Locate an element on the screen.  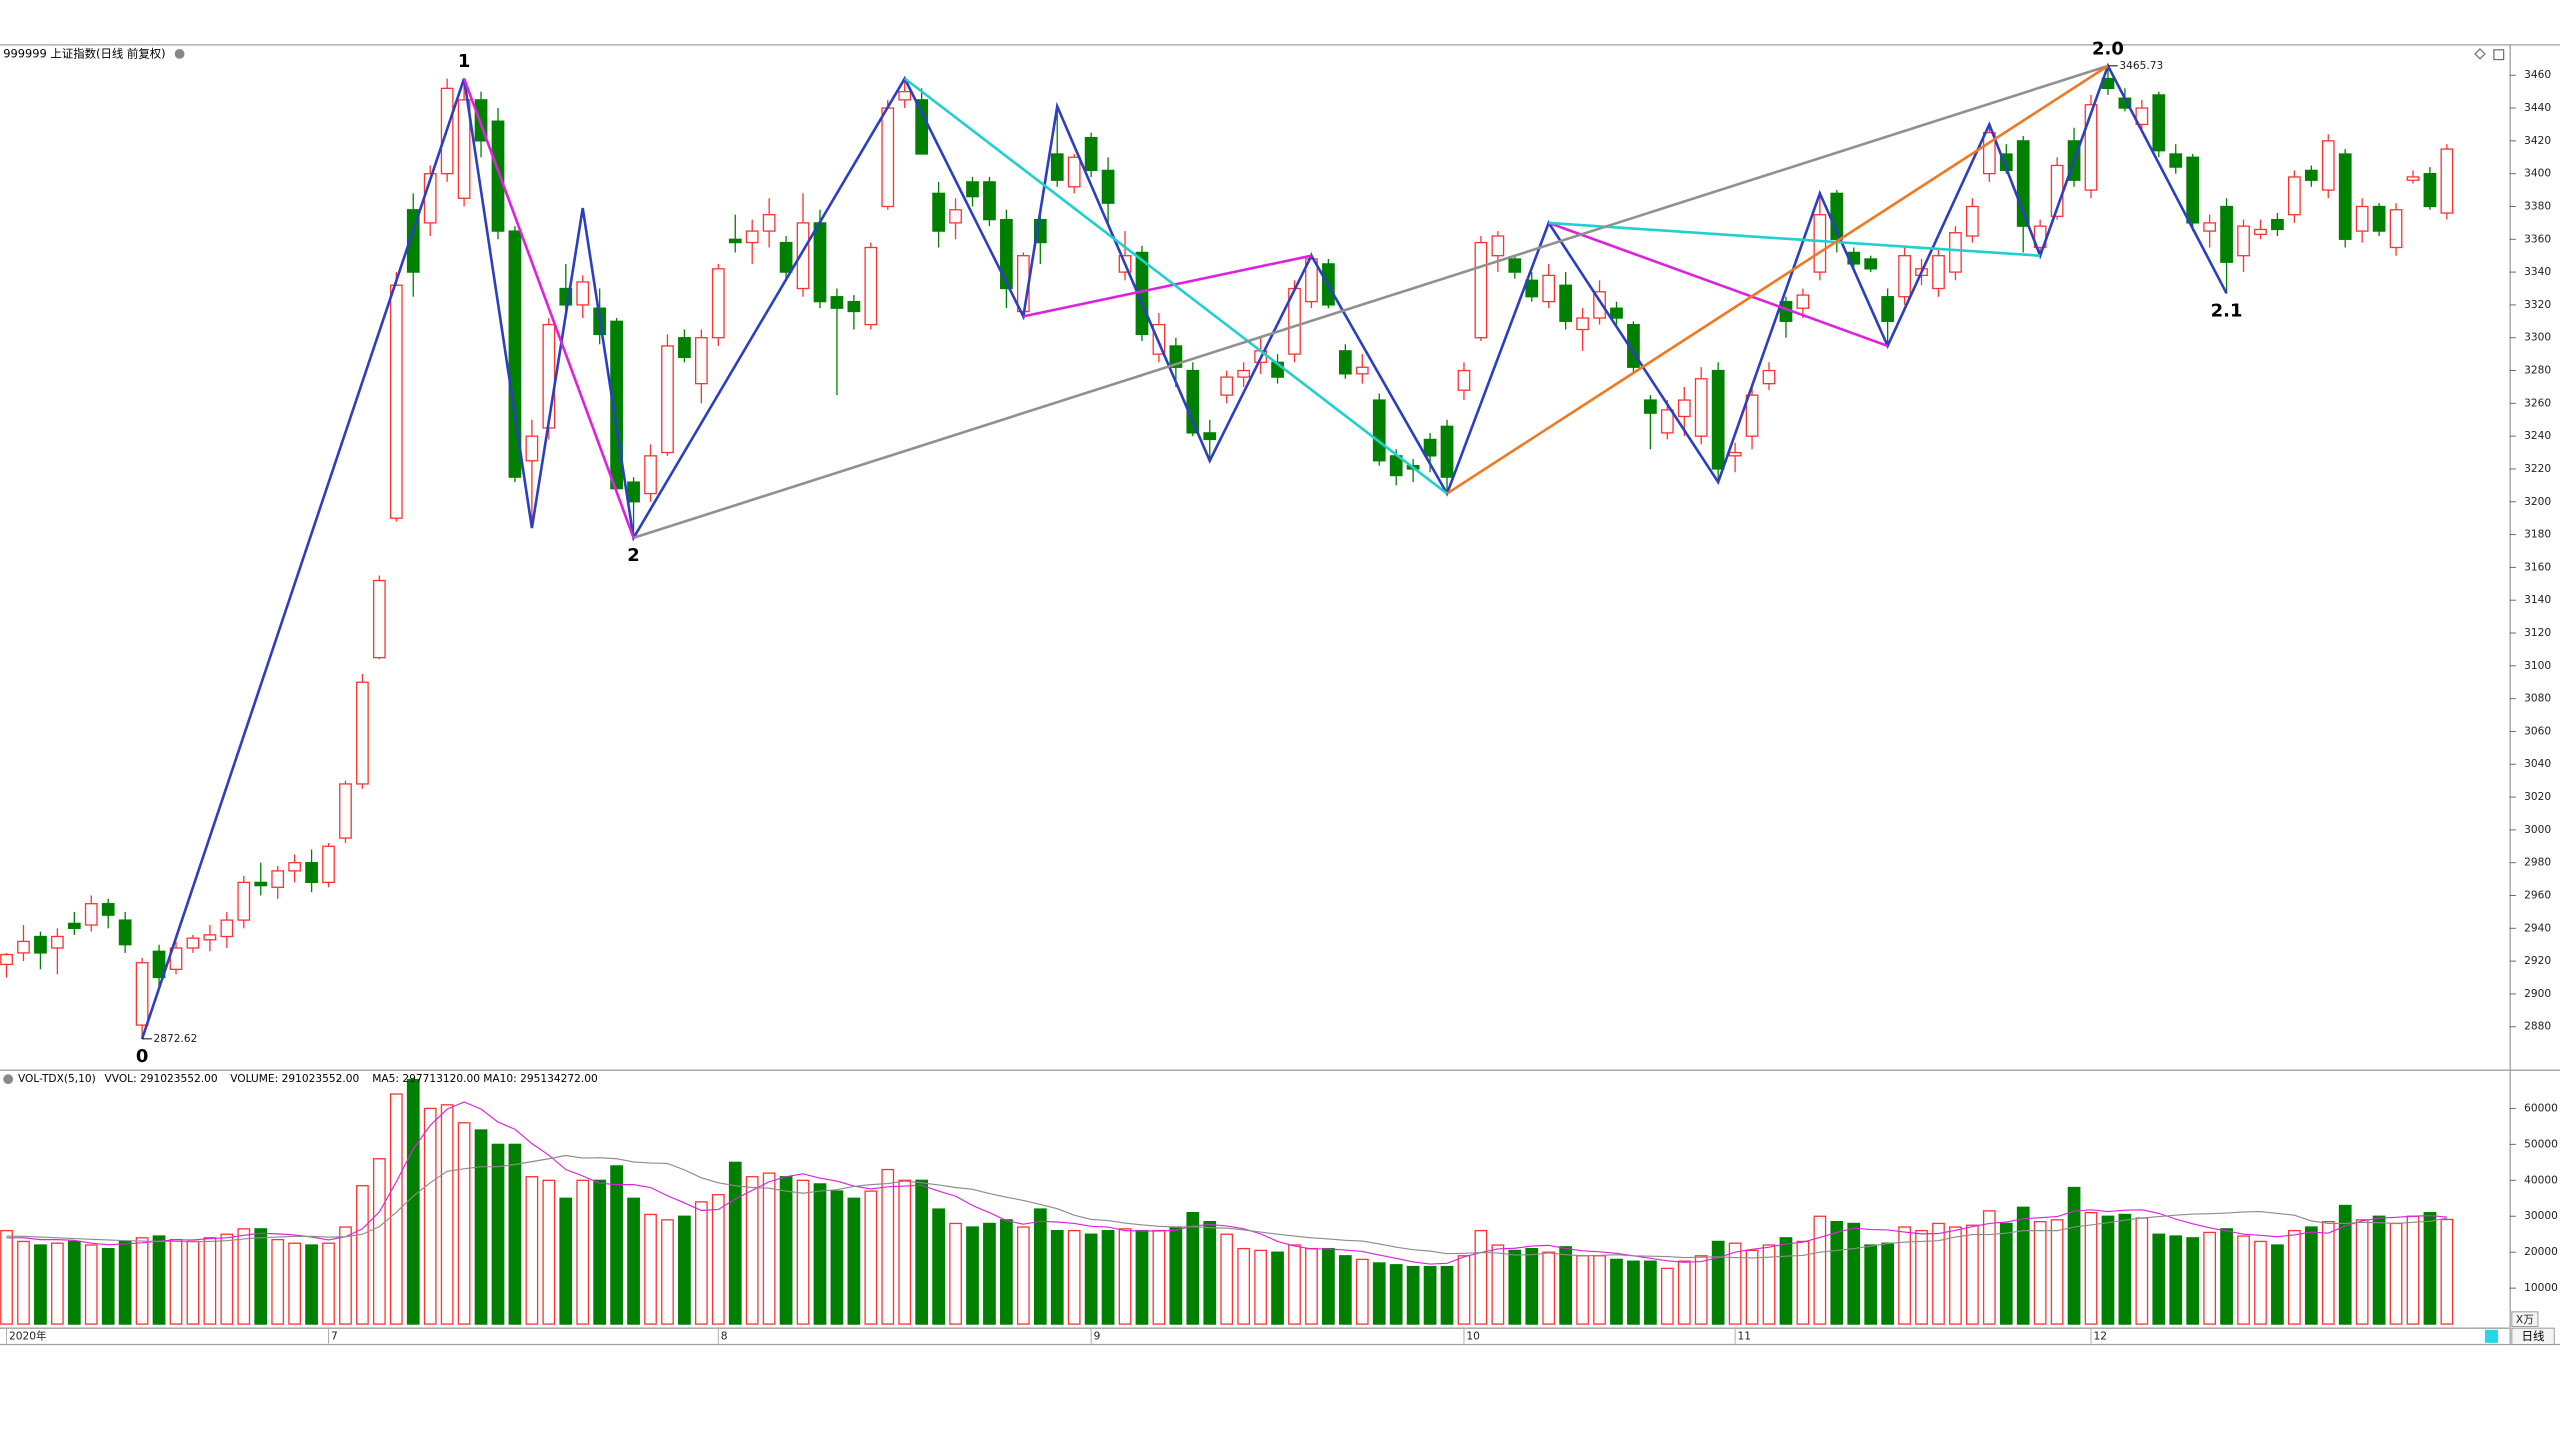
y-tick-label: 3440 is located at coordinates (2537, 107).